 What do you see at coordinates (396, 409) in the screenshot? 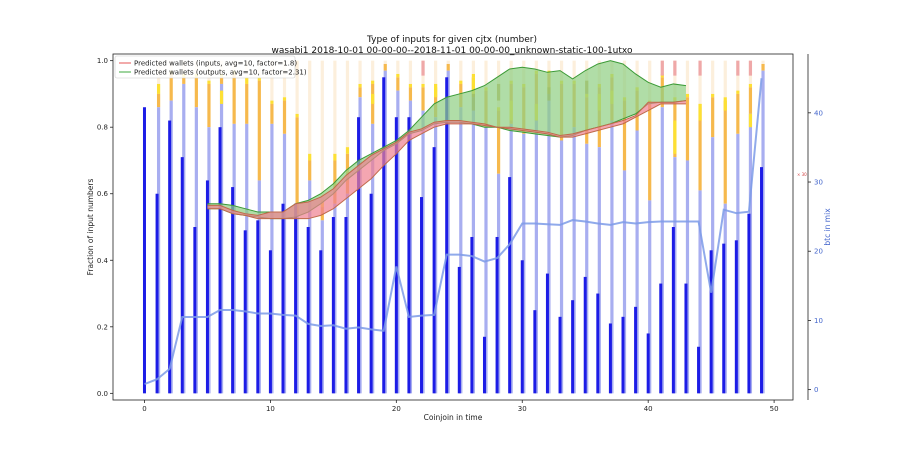
I see `x-tick-label: 20` at bounding box center [396, 409].